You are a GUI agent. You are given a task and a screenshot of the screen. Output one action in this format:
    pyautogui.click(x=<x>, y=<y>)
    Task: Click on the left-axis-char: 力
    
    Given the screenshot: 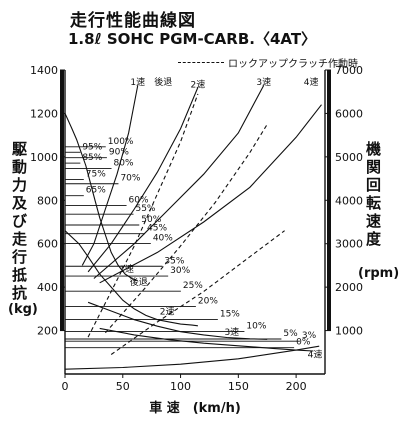 What is the action you would take?
    pyautogui.click(x=20, y=185)
    